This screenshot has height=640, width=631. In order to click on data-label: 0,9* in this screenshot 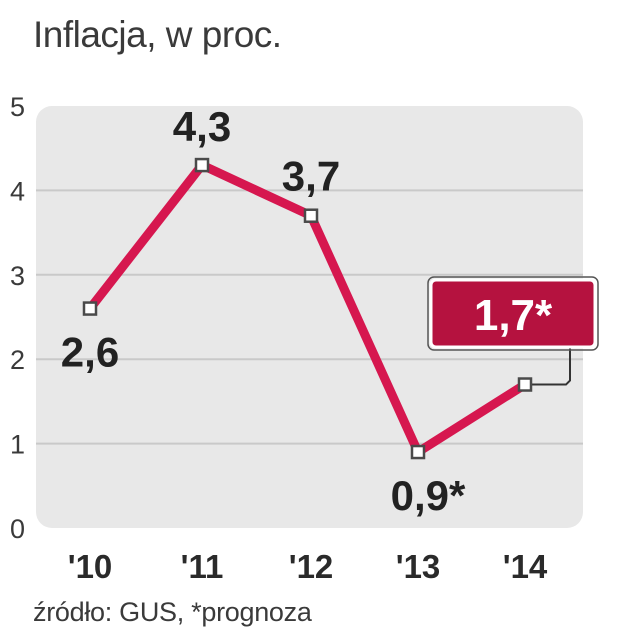, I will do `click(428, 495)`.